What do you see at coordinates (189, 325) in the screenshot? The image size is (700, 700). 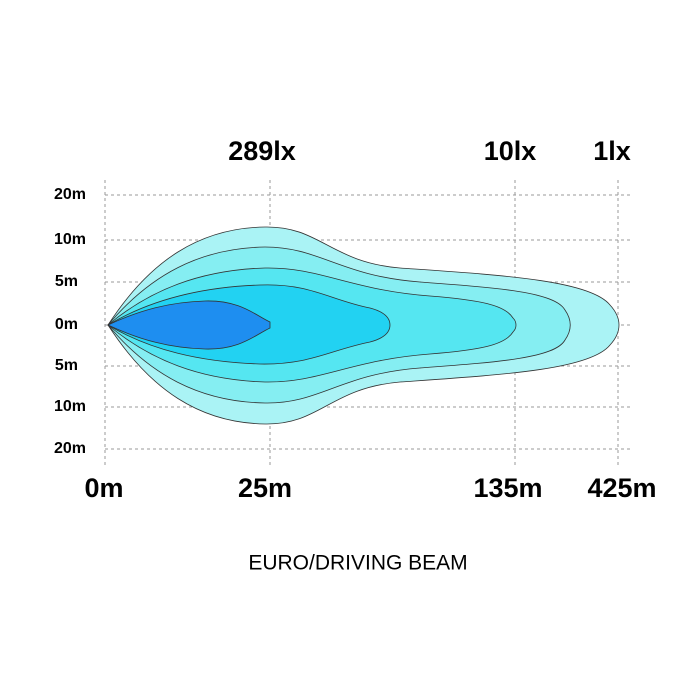 I see `beam-zone` at bounding box center [189, 325].